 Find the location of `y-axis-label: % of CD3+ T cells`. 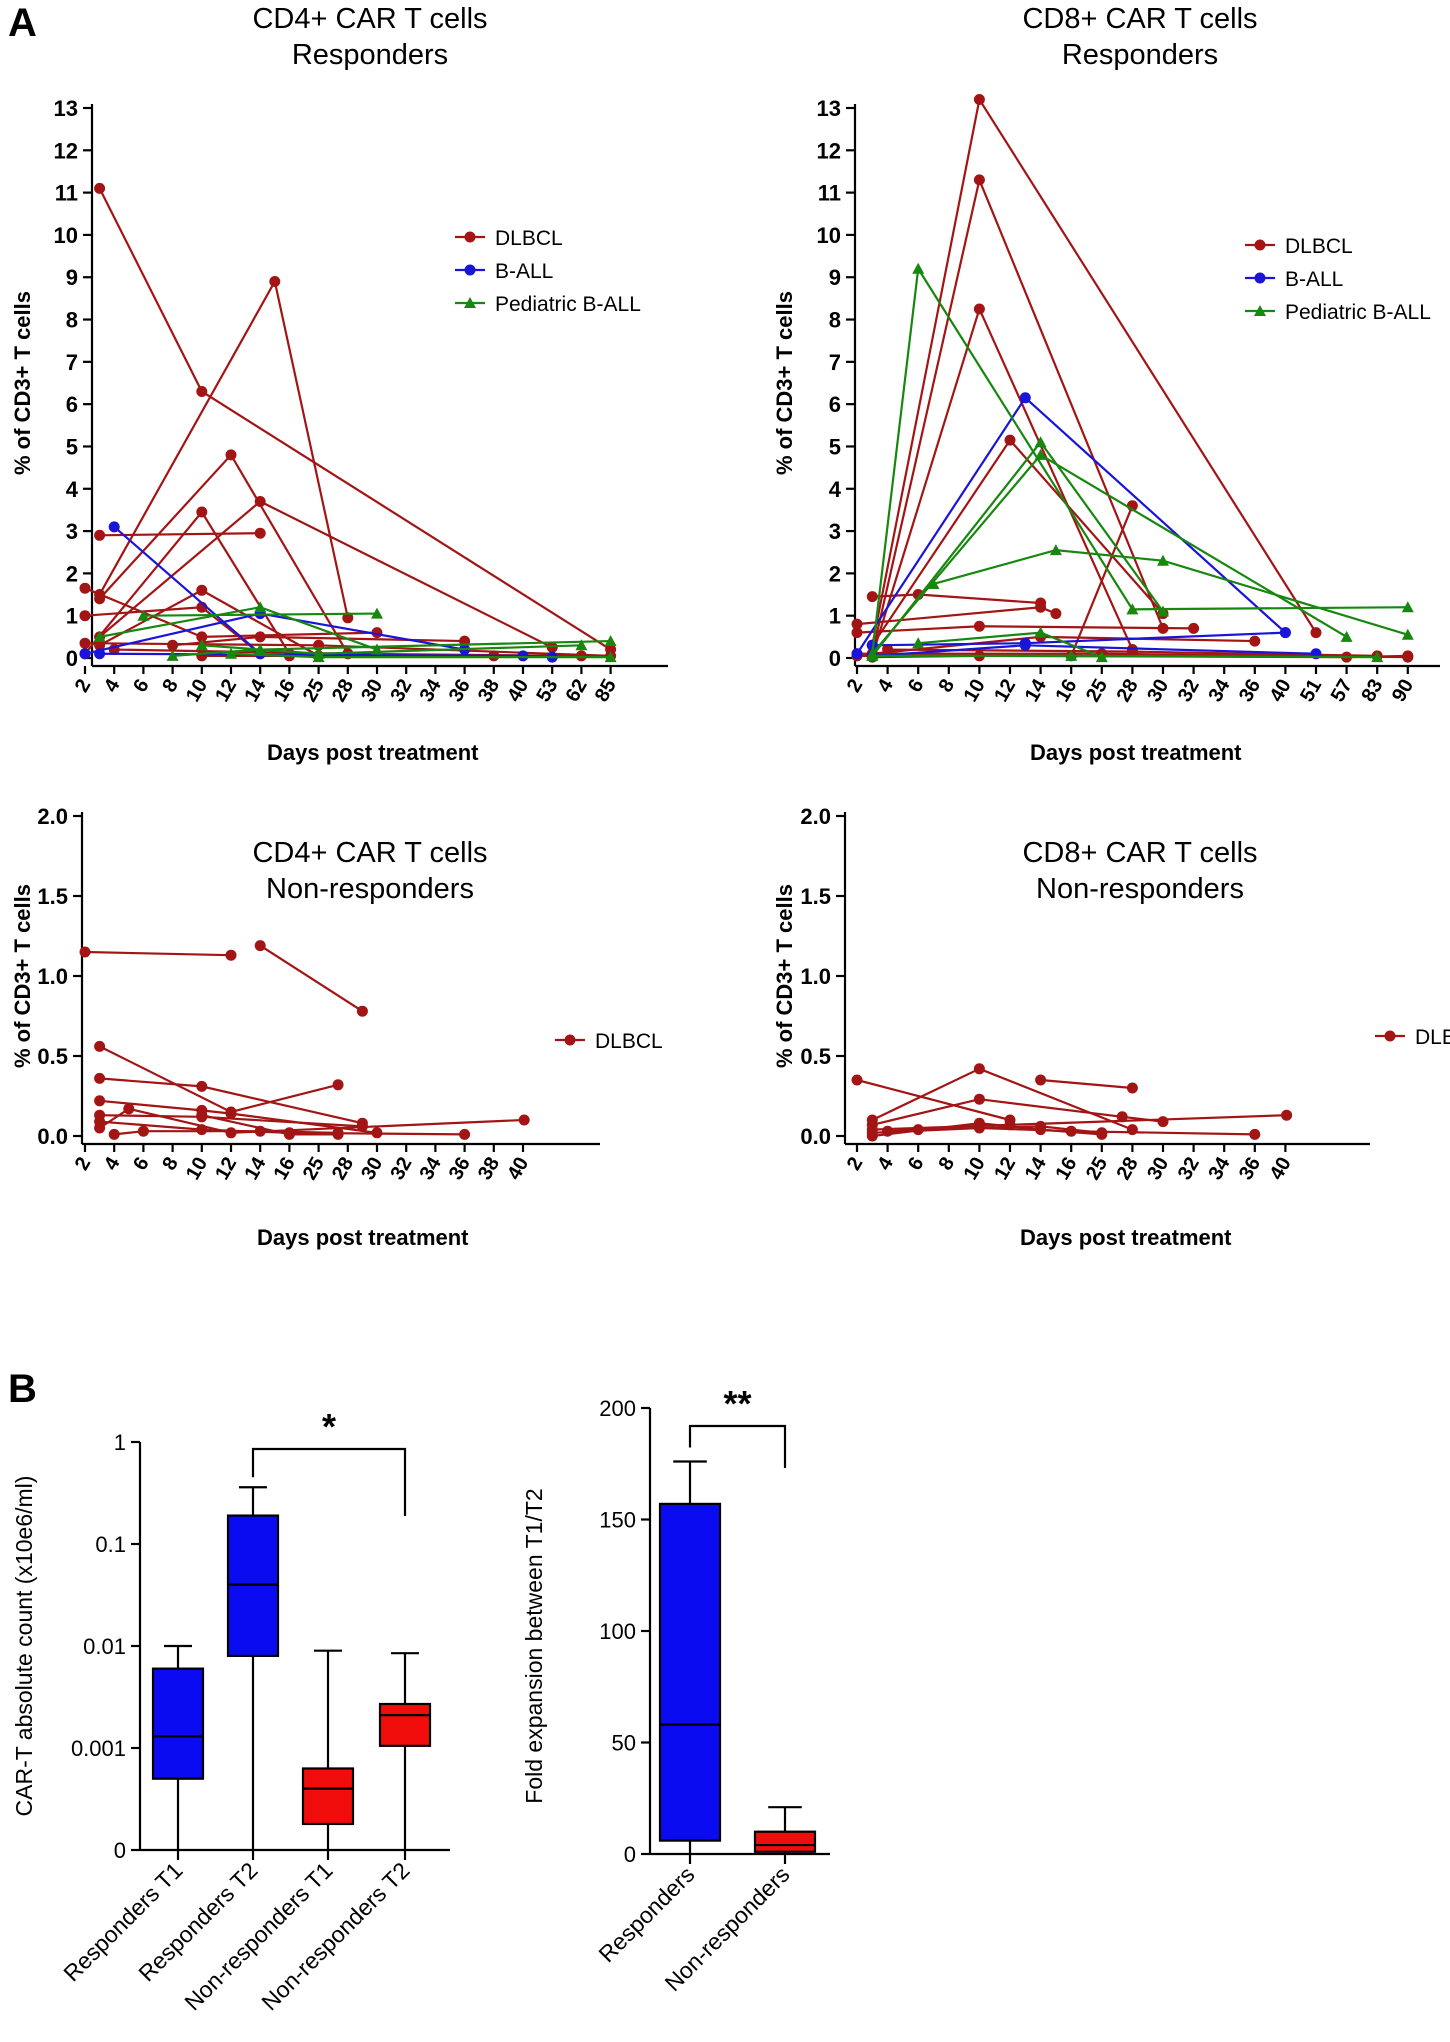

y-axis-label: % of CD3+ T cells is located at coordinates (22, 976).